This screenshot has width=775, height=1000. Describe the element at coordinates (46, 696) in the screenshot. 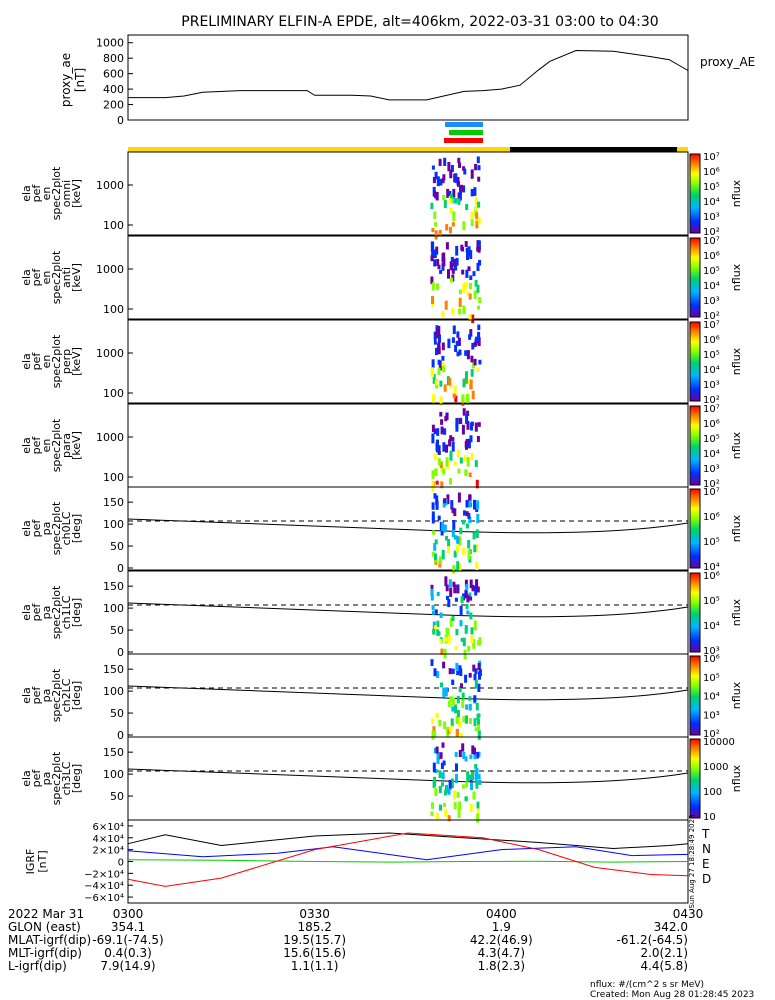

I see `panel-ylabel: pa` at that location.